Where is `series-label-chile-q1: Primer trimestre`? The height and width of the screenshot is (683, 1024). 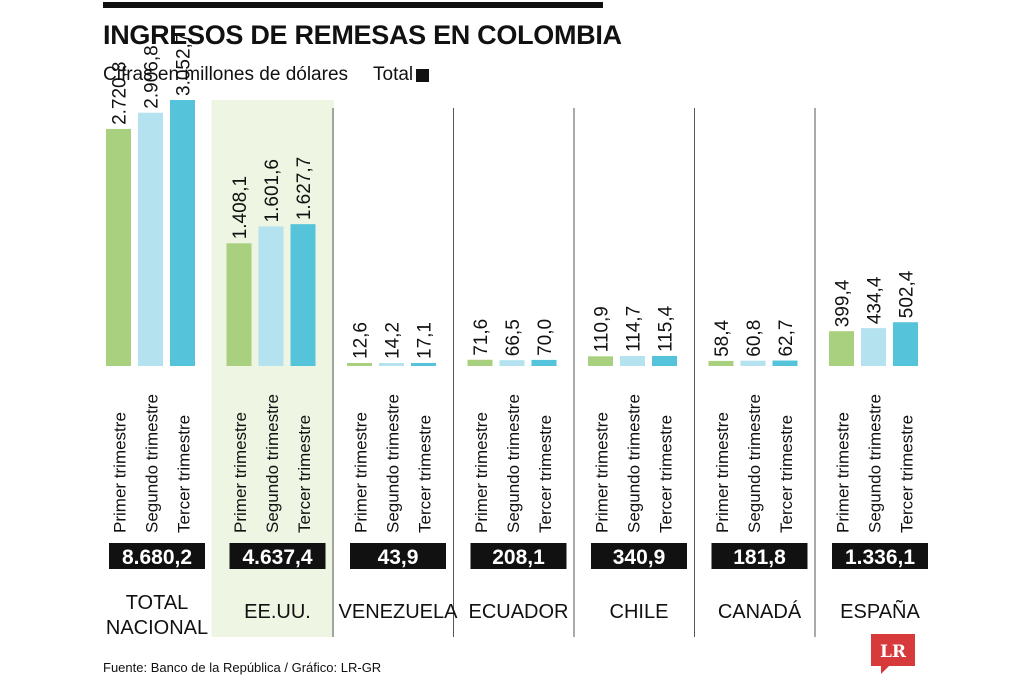 series-label-chile-q1: Primer trimestre is located at coordinates (602, 472).